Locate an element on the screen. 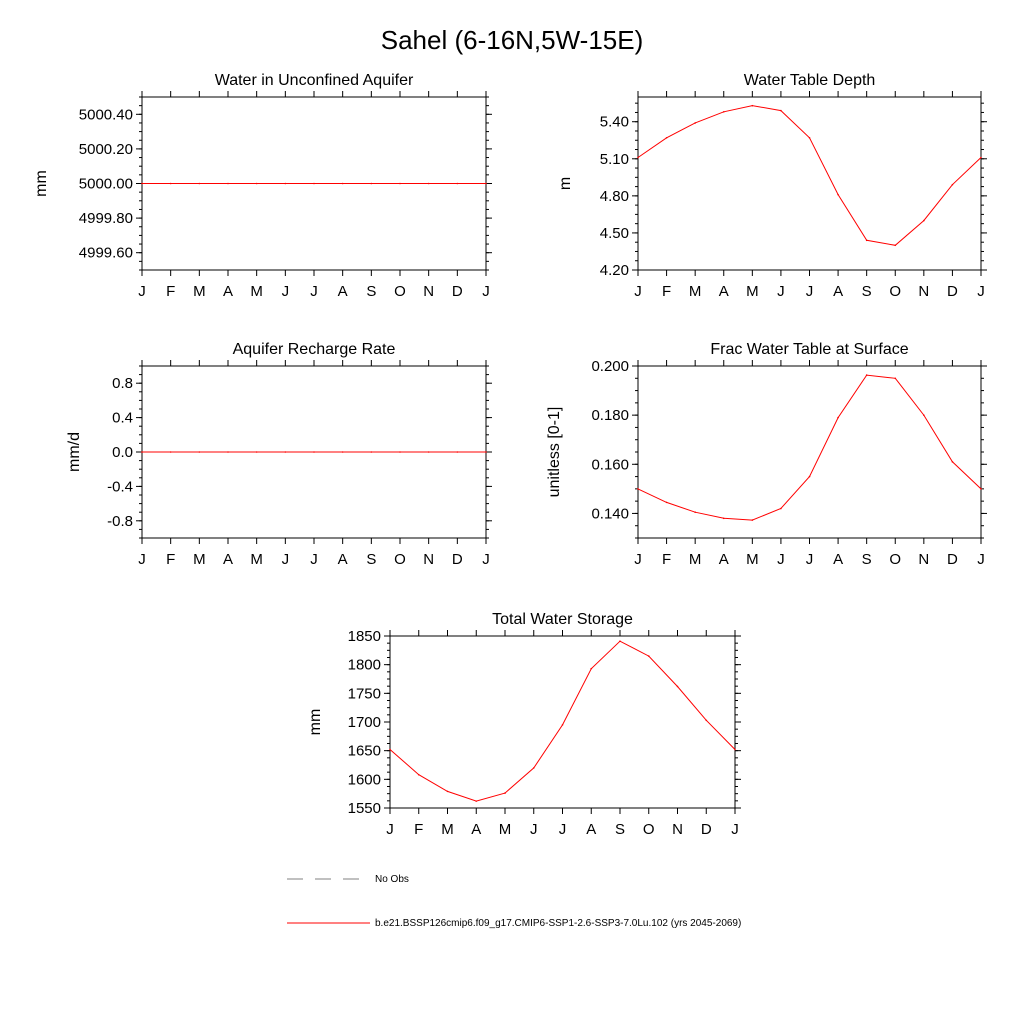  y-tick-label: 1850 is located at coordinates (364, 636).